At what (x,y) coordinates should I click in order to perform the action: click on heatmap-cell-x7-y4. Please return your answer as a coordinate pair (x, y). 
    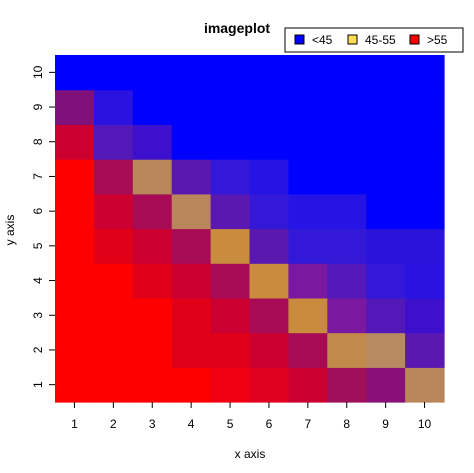
    Looking at the image, I should click on (308, 281).